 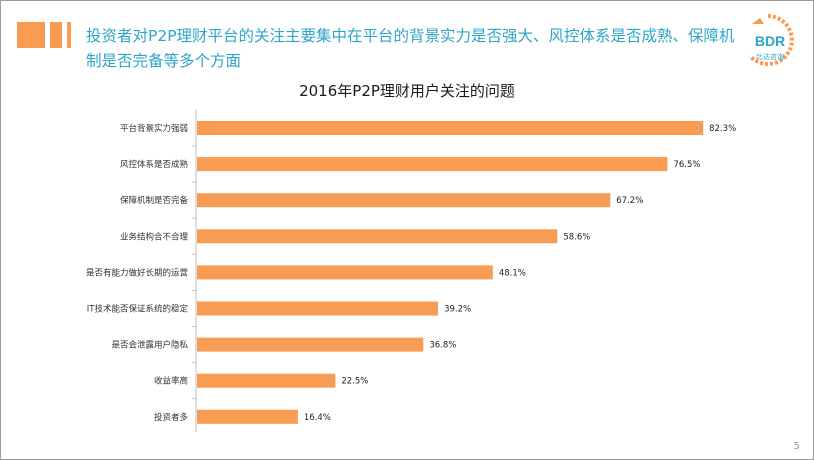 I want to click on chart-title: 2016年P2P理财用户关注的问题, so click(x=407, y=91).